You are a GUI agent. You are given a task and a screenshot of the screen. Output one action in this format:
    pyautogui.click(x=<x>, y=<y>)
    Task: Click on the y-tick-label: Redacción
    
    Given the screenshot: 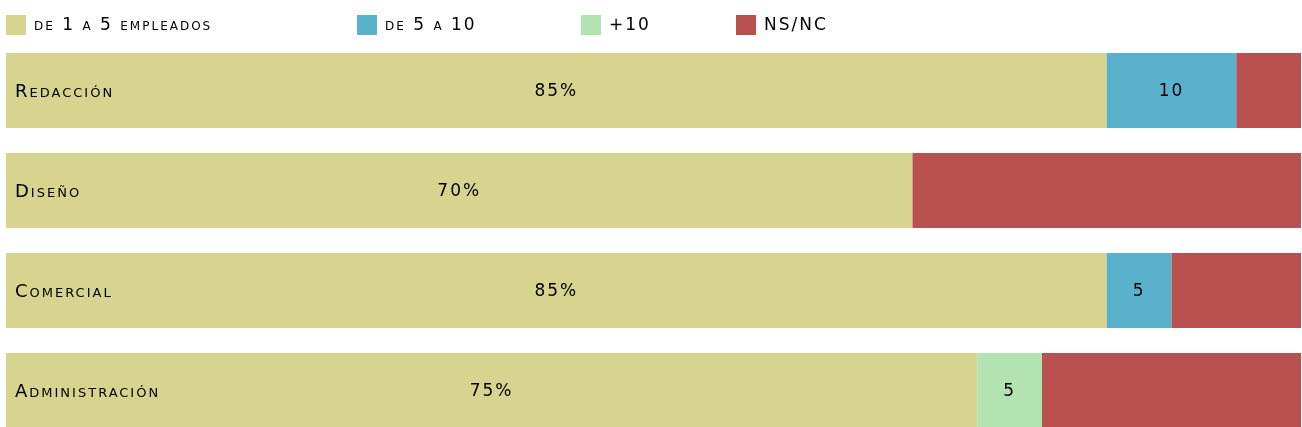 What is the action you would take?
    pyautogui.click(x=65, y=90)
    